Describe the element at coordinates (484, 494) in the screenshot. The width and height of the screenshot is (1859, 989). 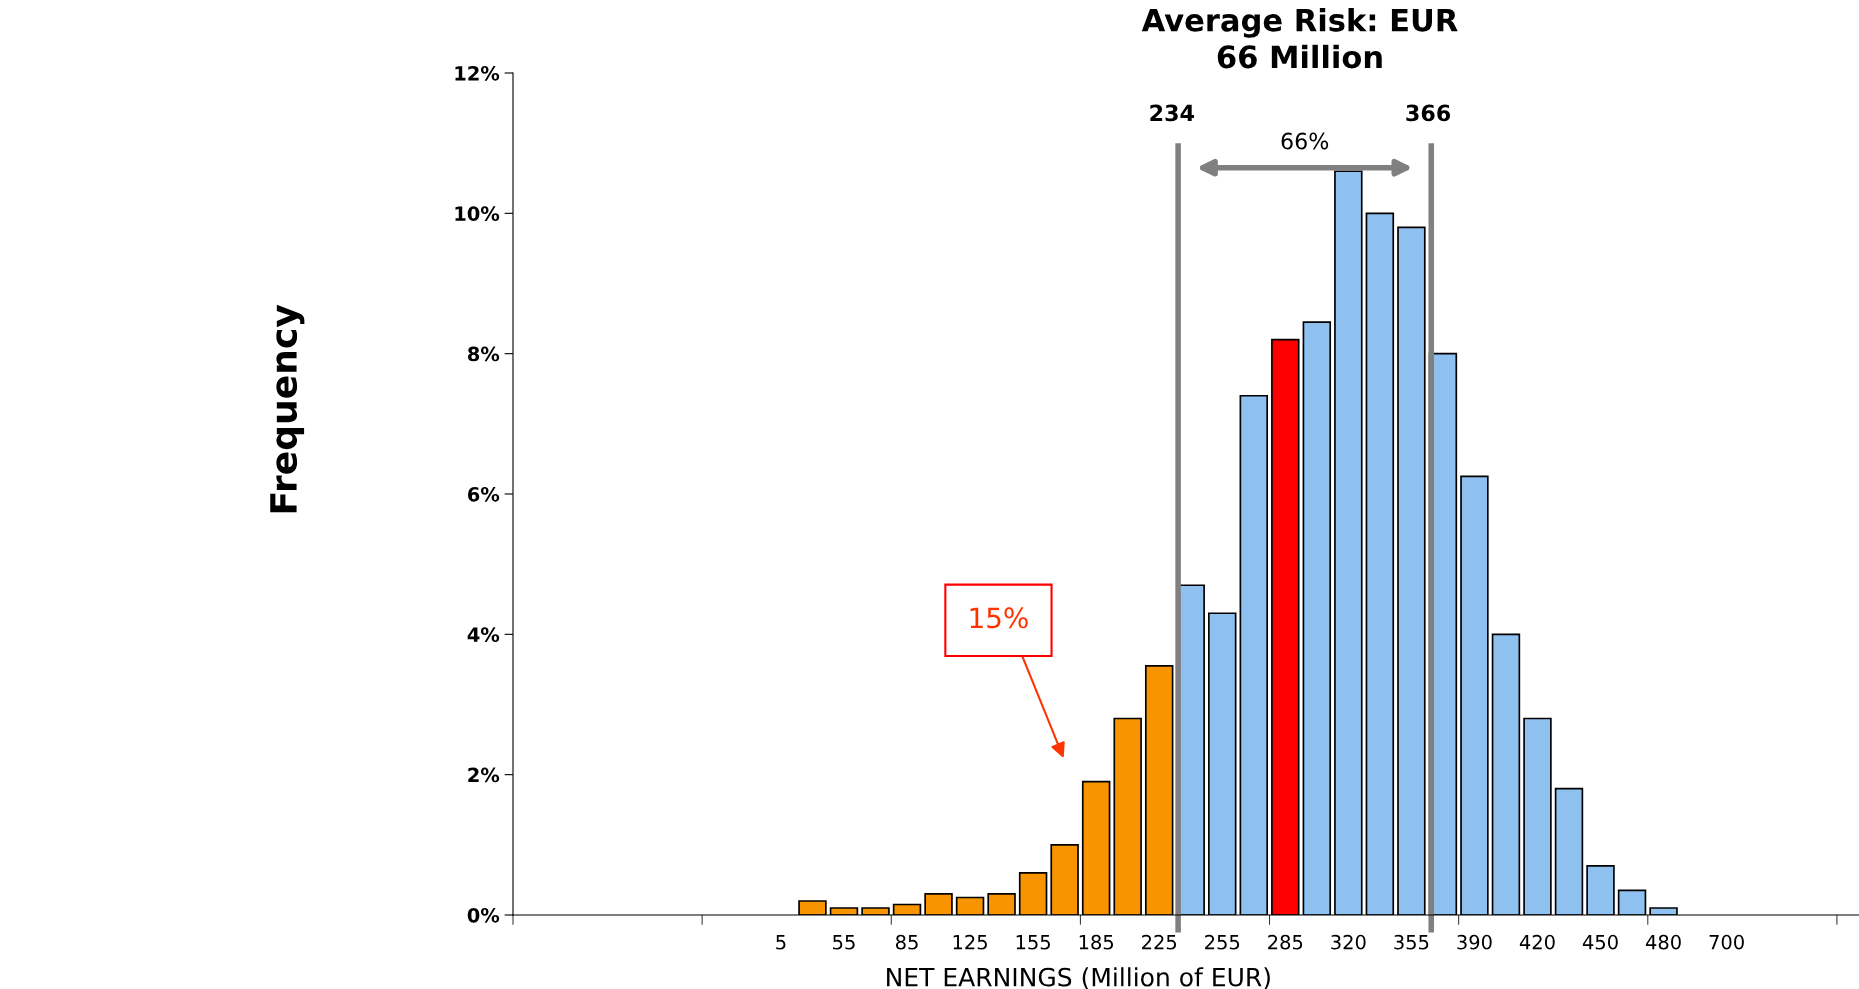
I see `y-tick-label: 6%` at that location.